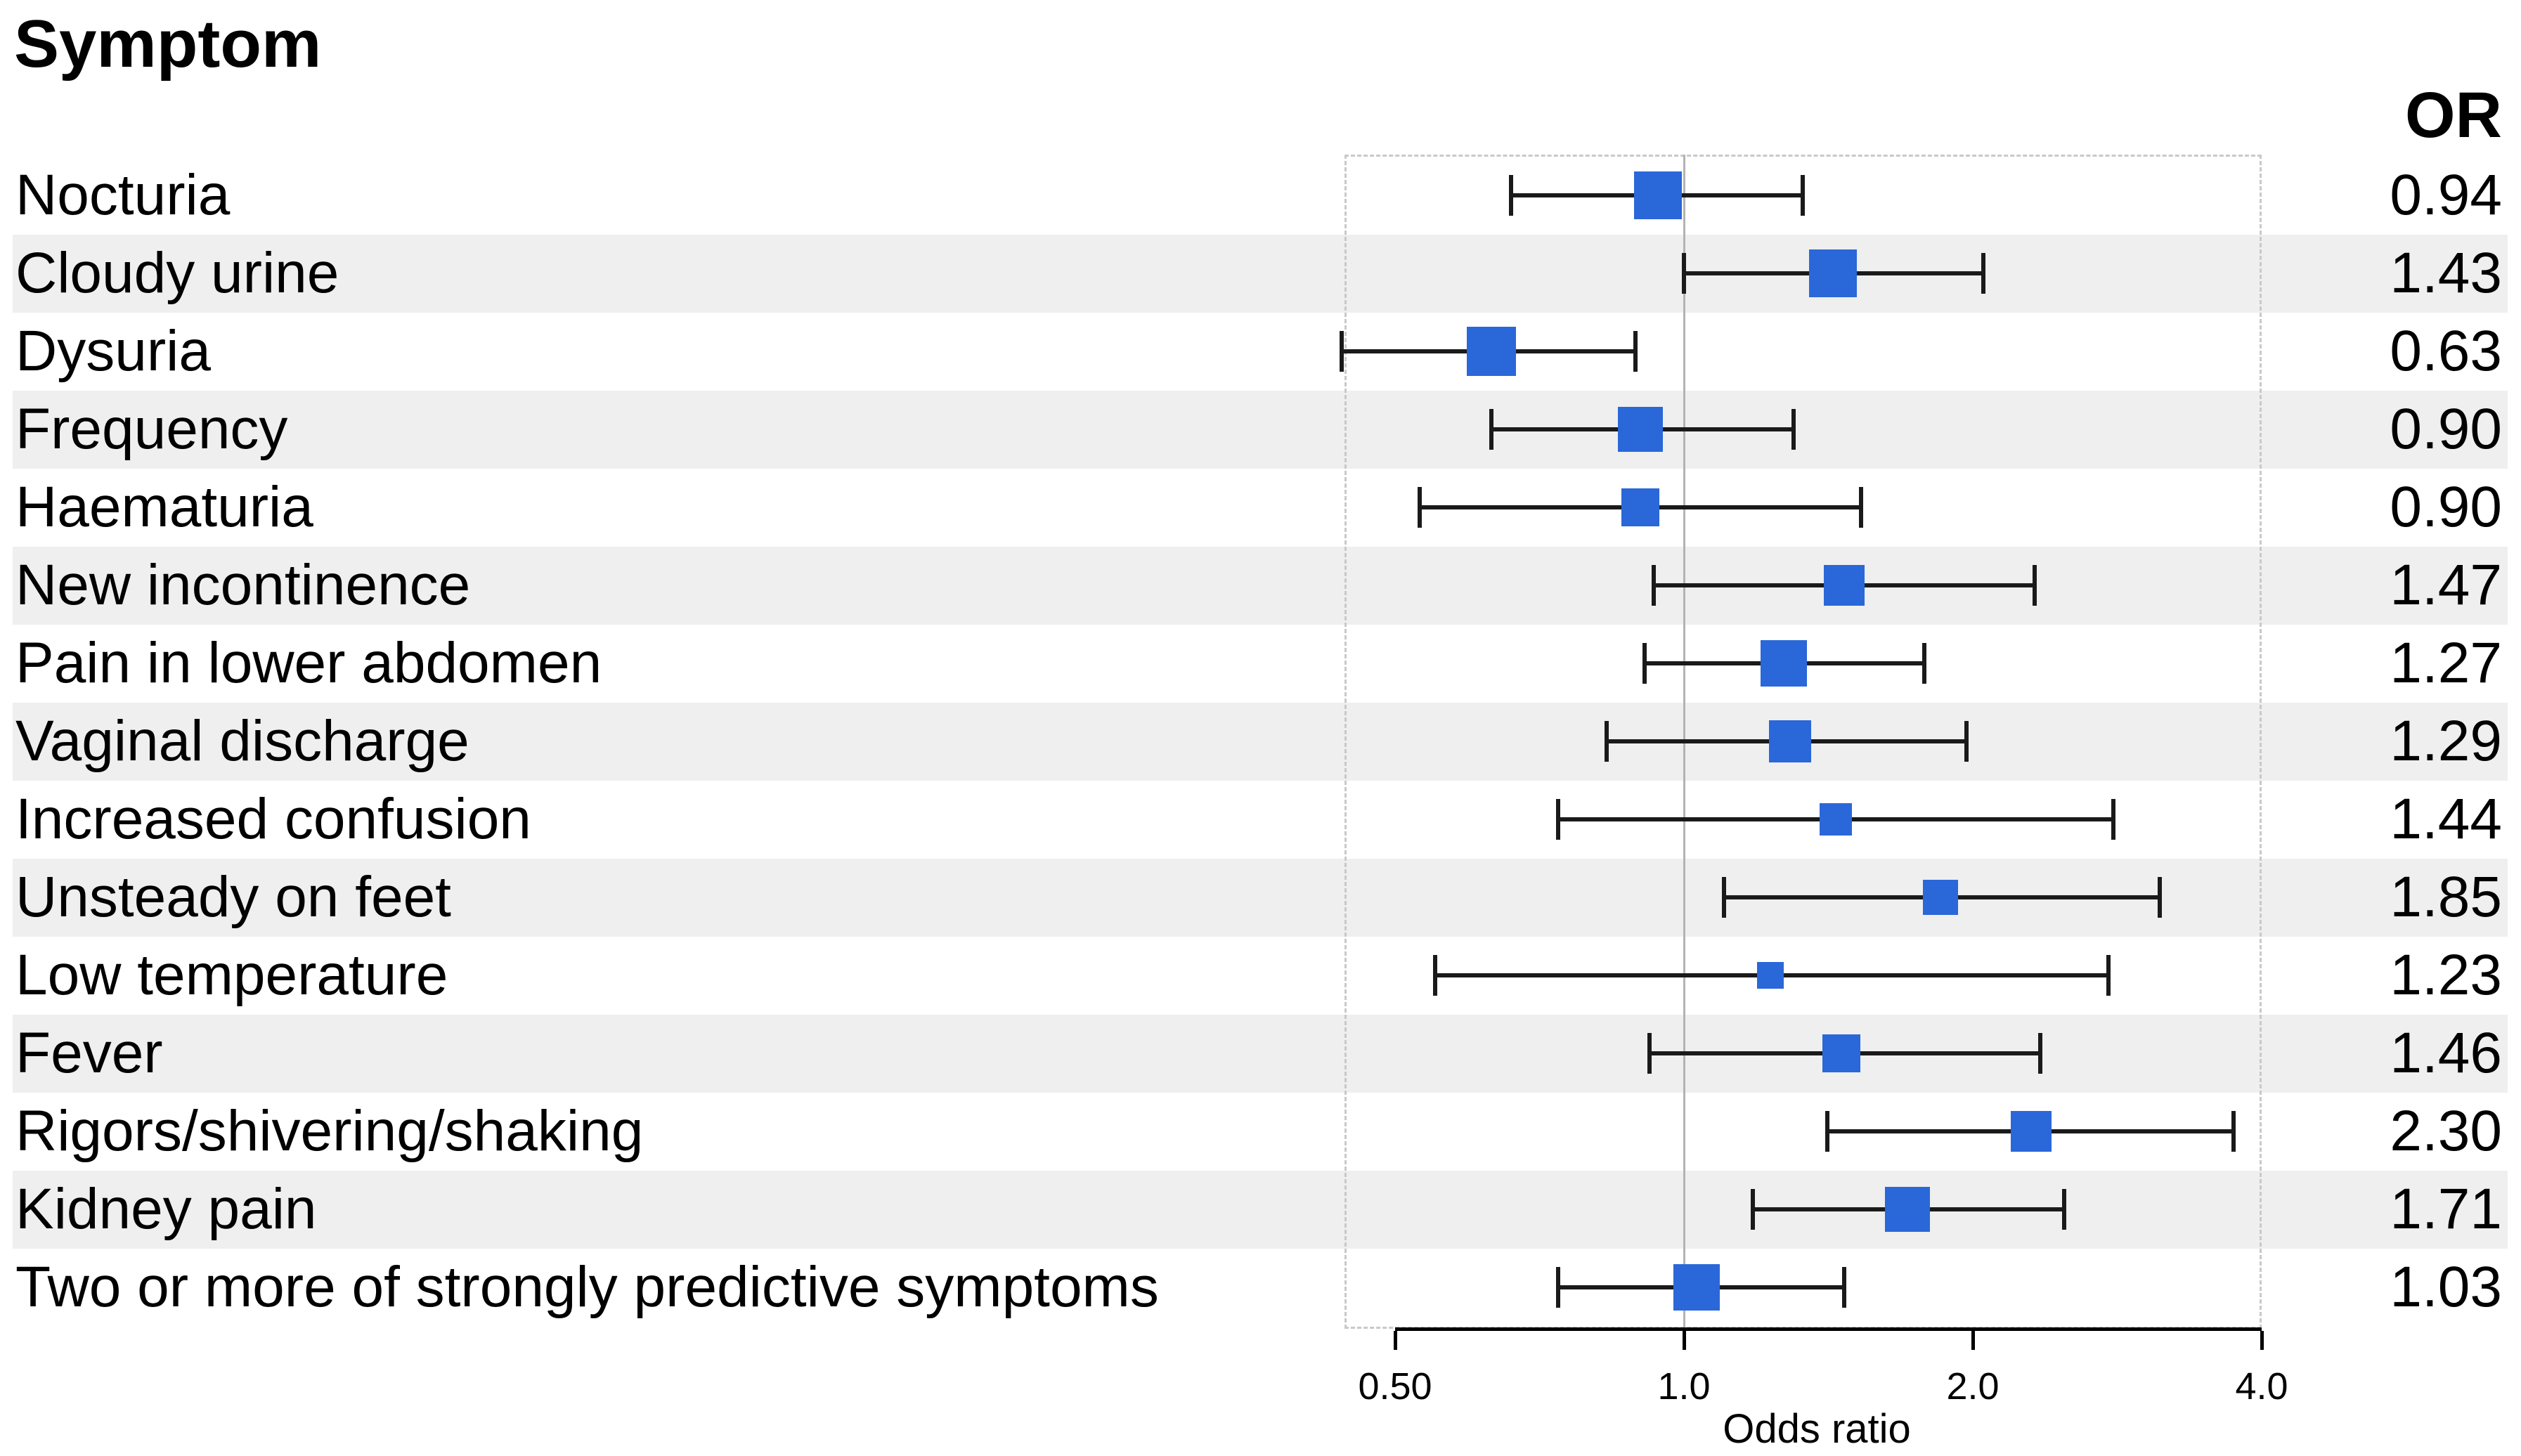  Describe the element at coordinates (164, 507) in the screenshot. I see `row-label: Haematuria` at that location.